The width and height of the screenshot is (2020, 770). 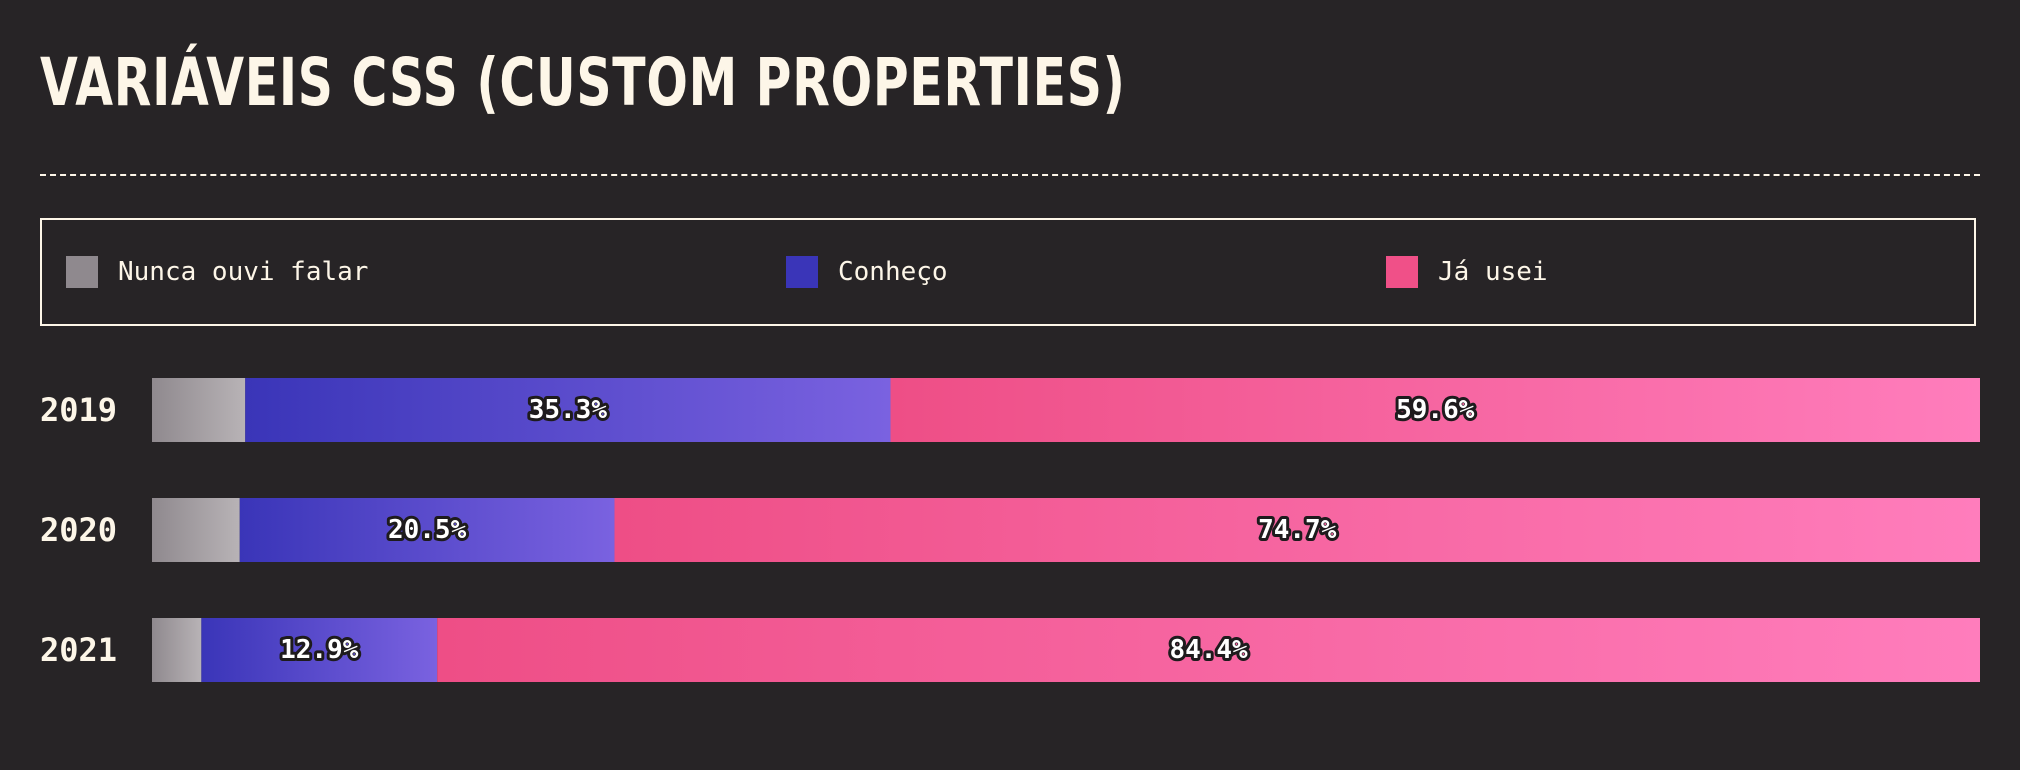 I want to click on bar-segment-used-2019, so click(x=1435, y=410).